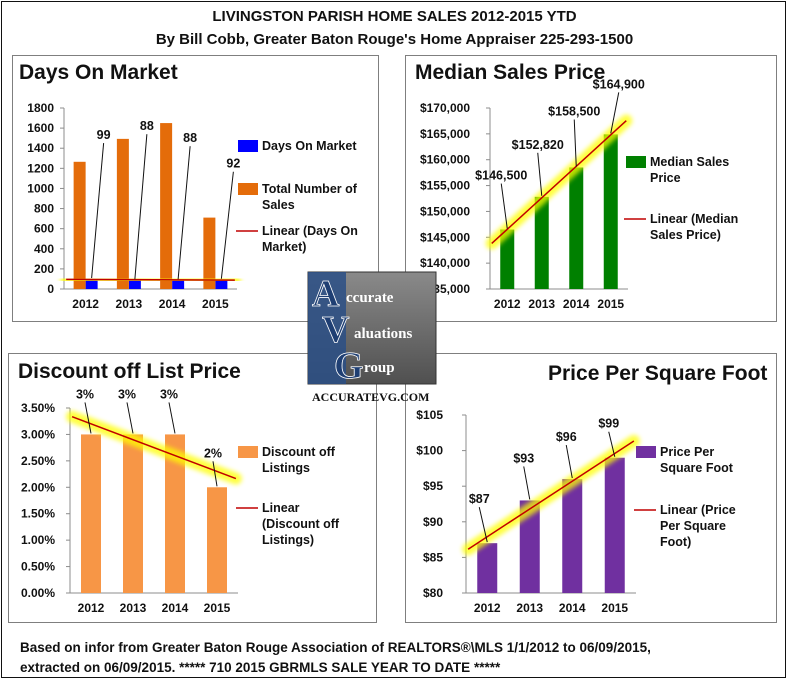  Describe the element at coordinates (326, 294) in the screenshot. I see `logo-letter-a: A` at that location.